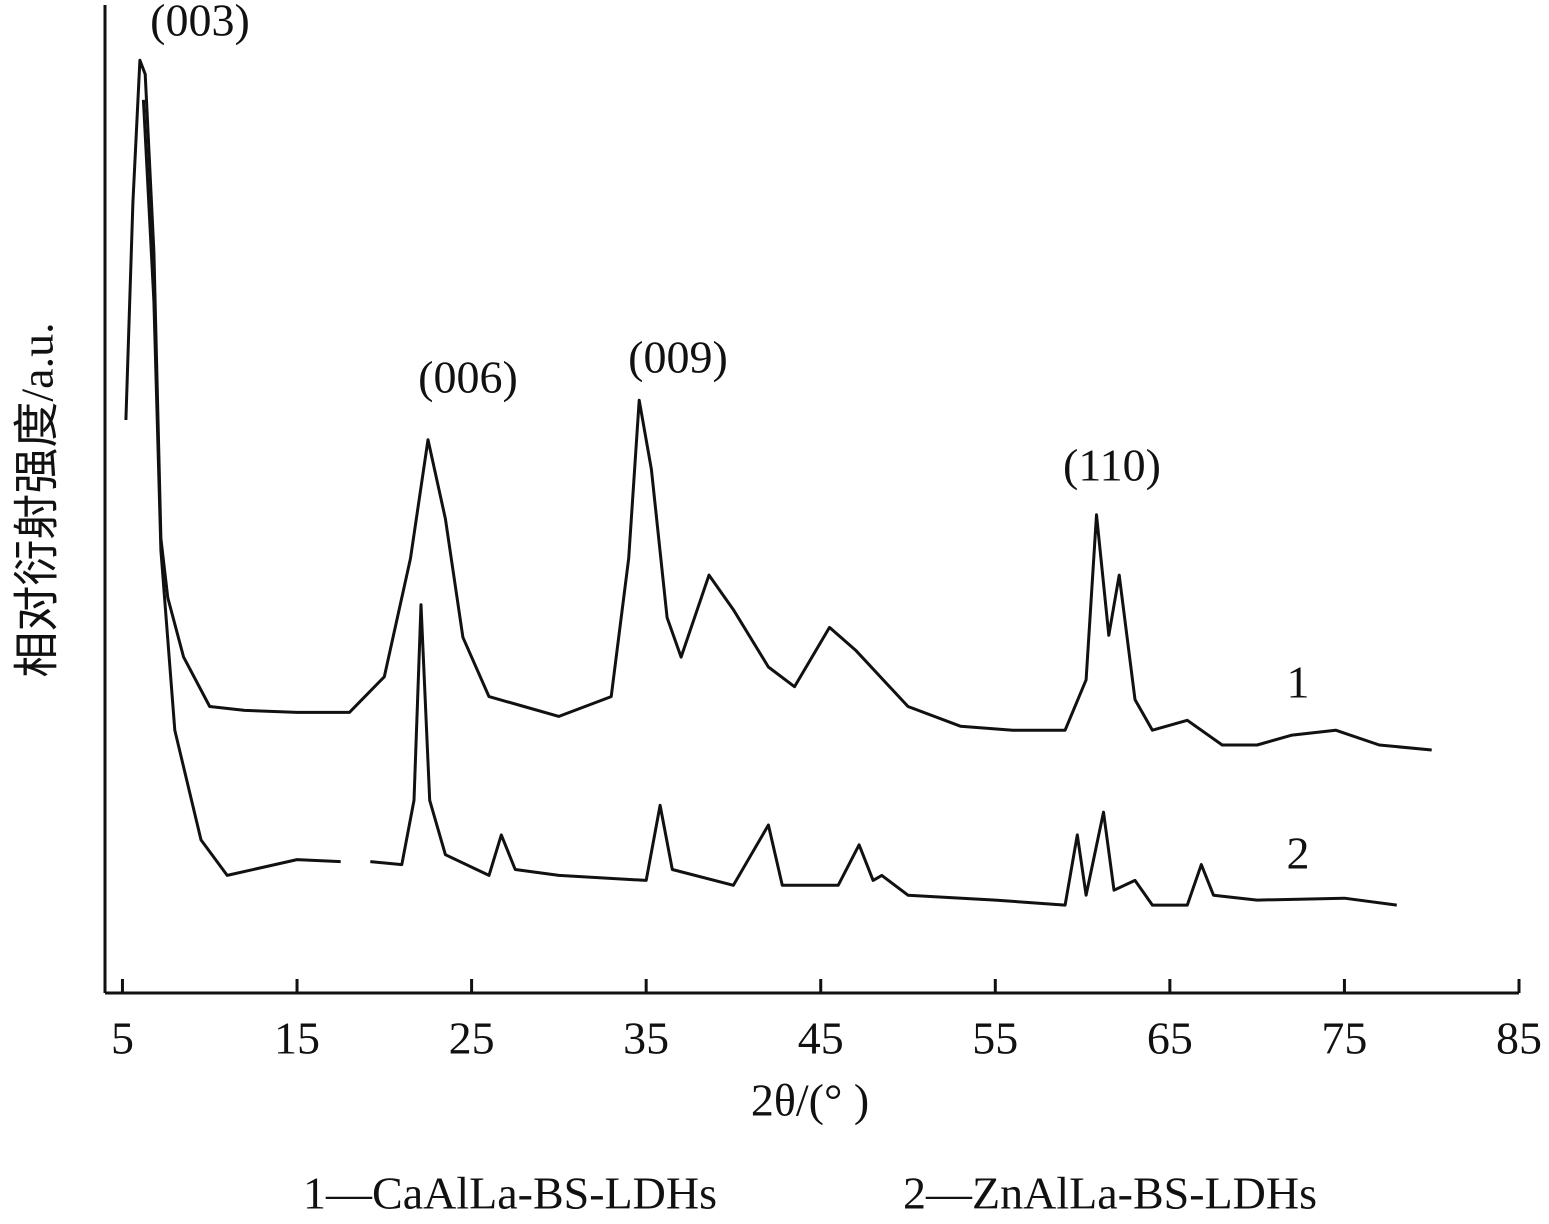 Image resolution: width=1549 pixels, height=1224 pixels. Describe the element at coordinates (472, 1038) in the screenshot. I see `x-tick-label: 25` at that location.